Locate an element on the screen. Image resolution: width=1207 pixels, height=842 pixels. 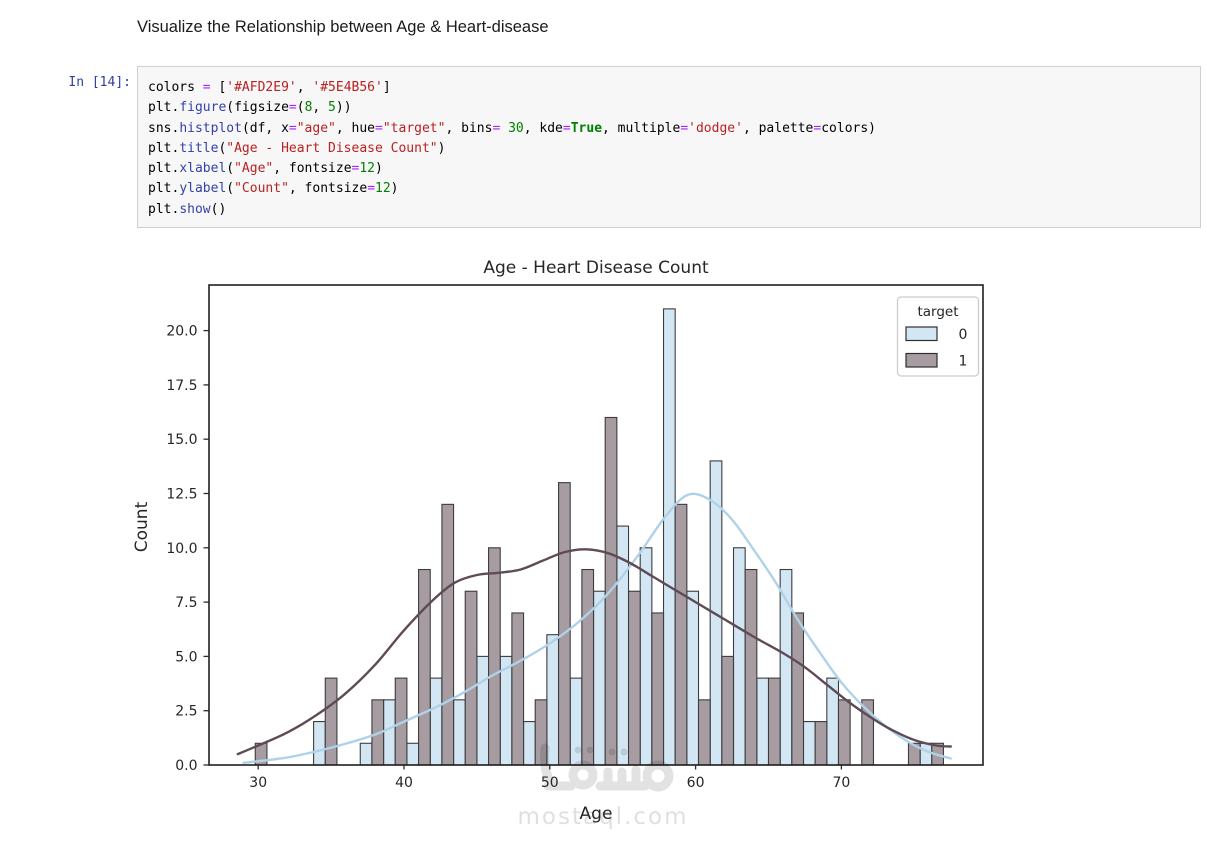
y-tick-label: 15.0 is located at coordinates (181, 440).